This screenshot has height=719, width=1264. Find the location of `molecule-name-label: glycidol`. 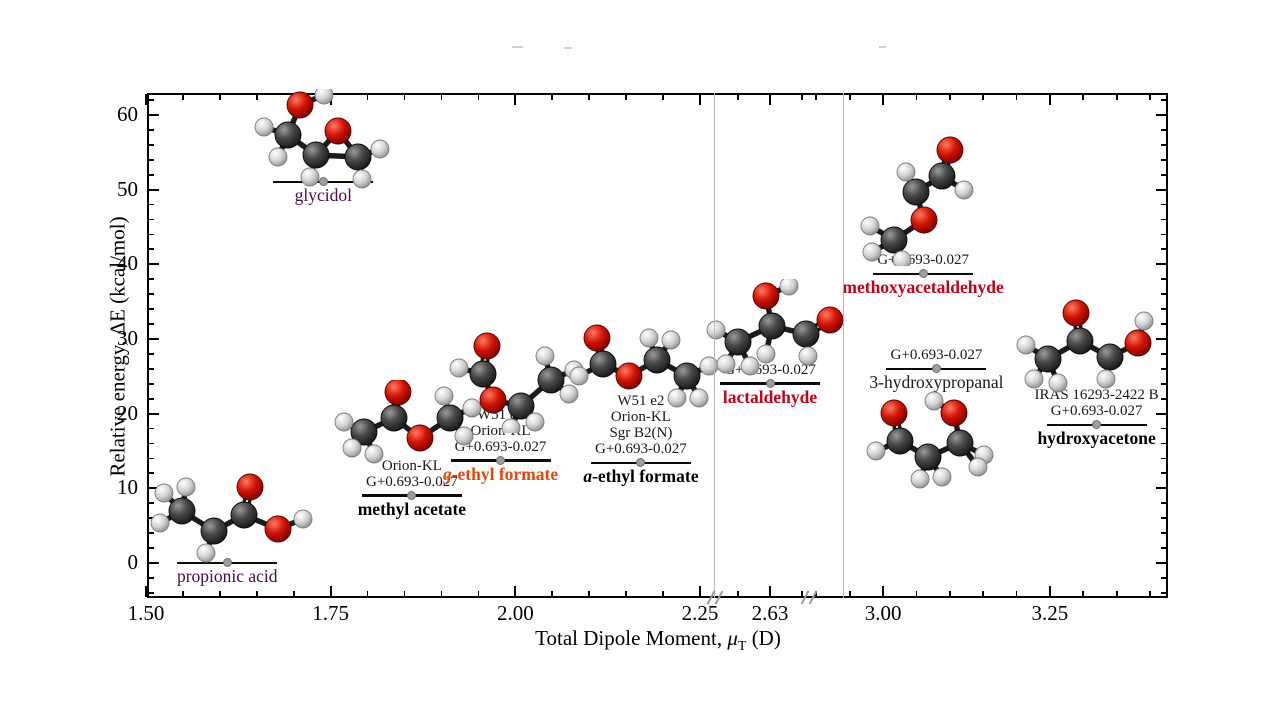

molecule-name-label: glycidol is located at coordinates (323, 195).